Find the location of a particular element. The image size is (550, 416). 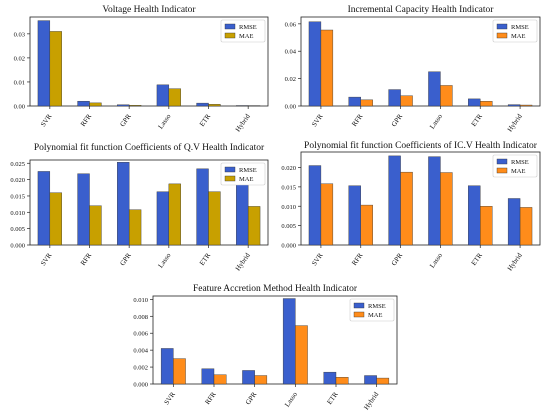

y-tick-label: 0.005 is located at coordinates (288, 226).